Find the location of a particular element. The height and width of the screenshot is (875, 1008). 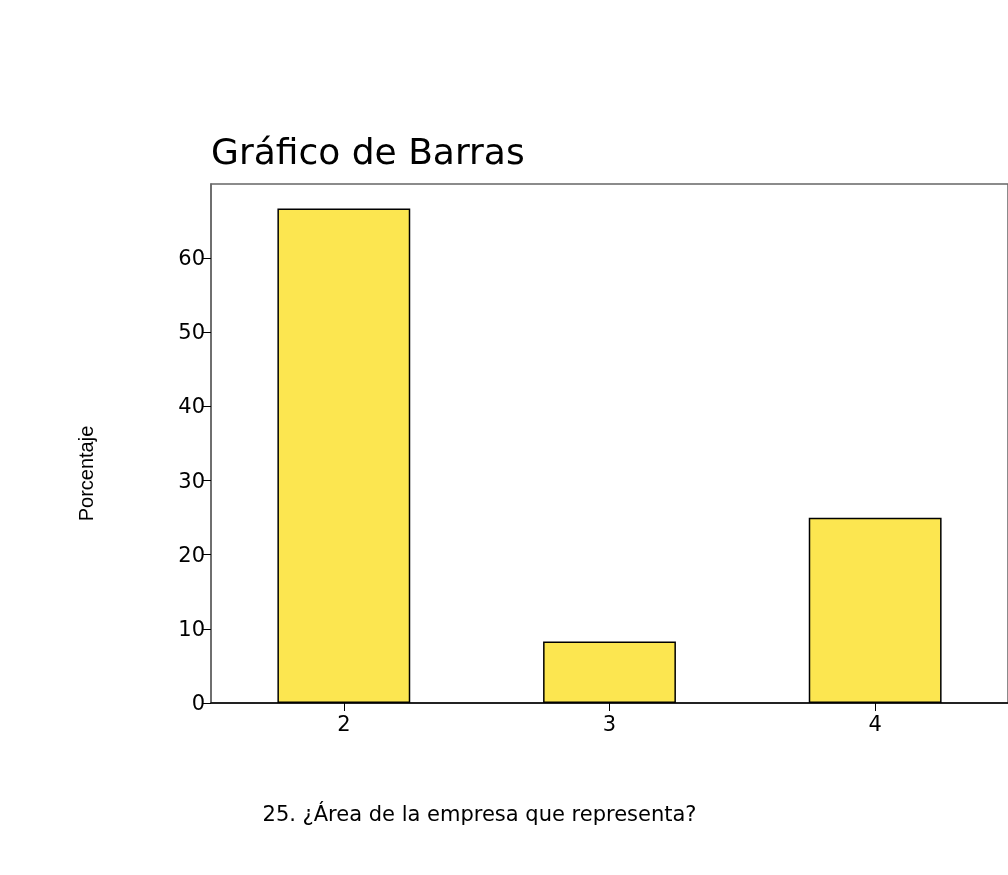

y-tick-label: 0 is located at coordinates (198, 703).